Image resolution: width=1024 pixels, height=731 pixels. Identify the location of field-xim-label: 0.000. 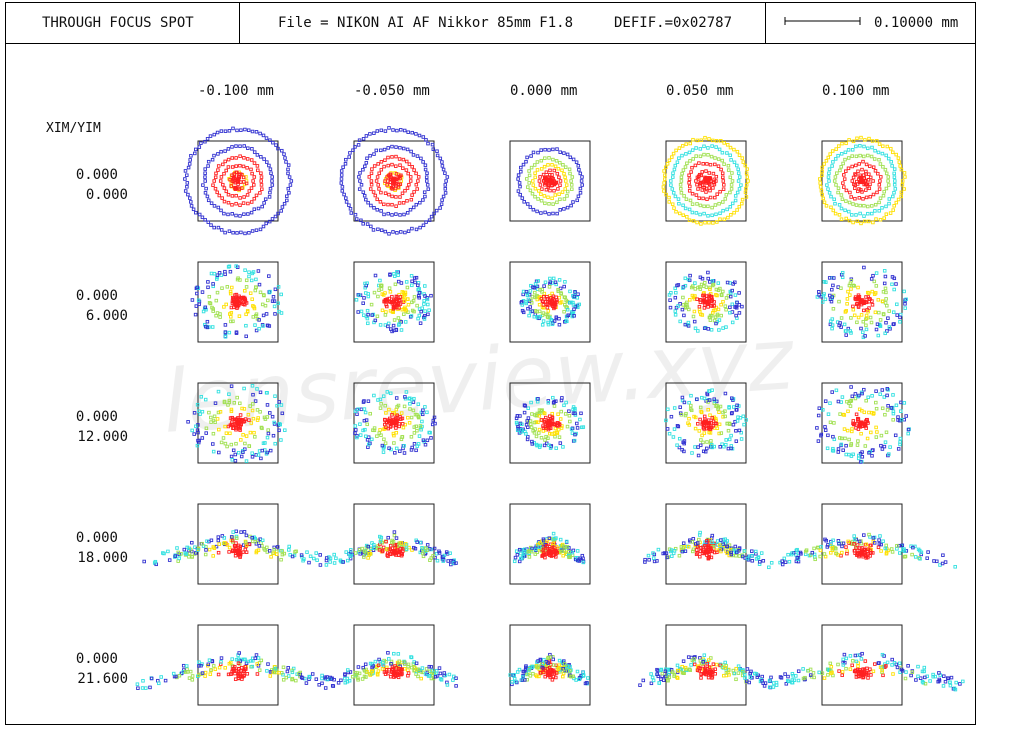
(97, 296).